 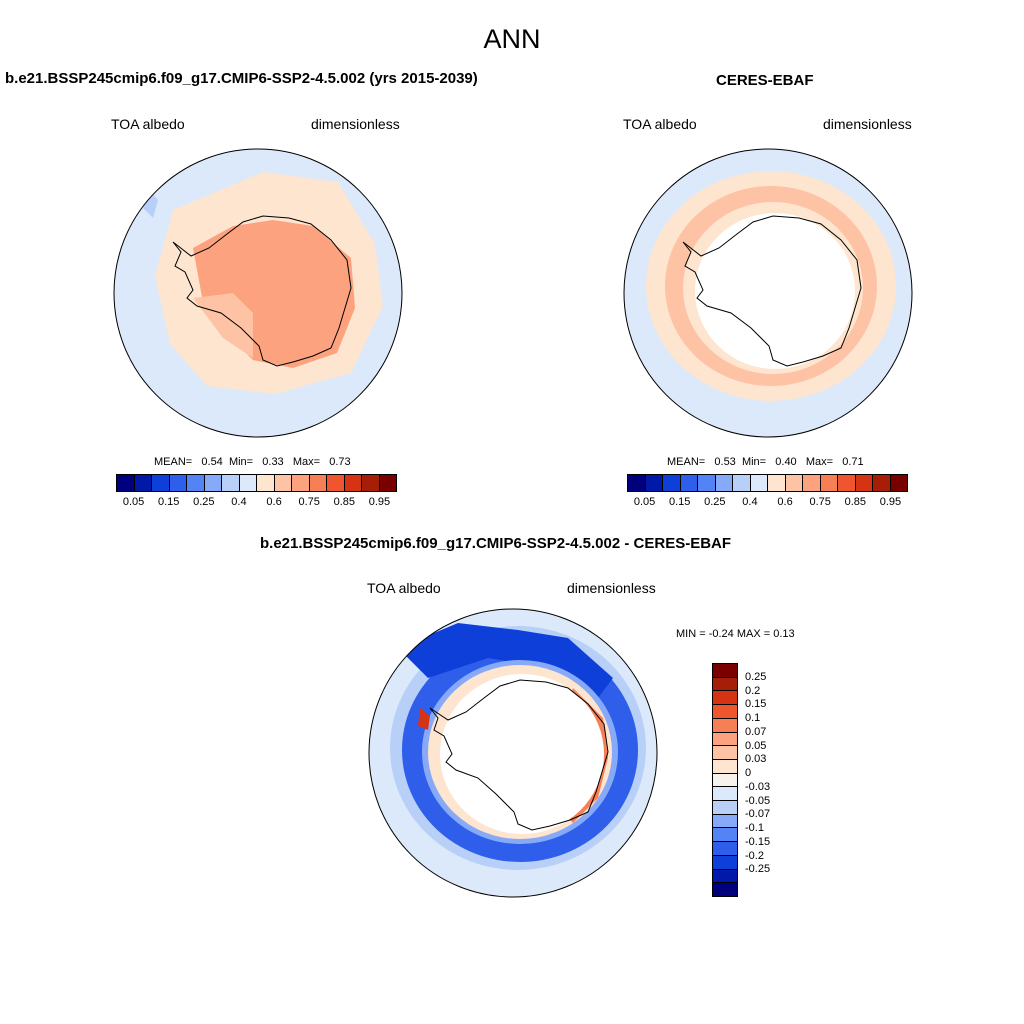 I want to click on panel-obs-colorbar-tick-label: 0.85, so click(x=855, y=502).